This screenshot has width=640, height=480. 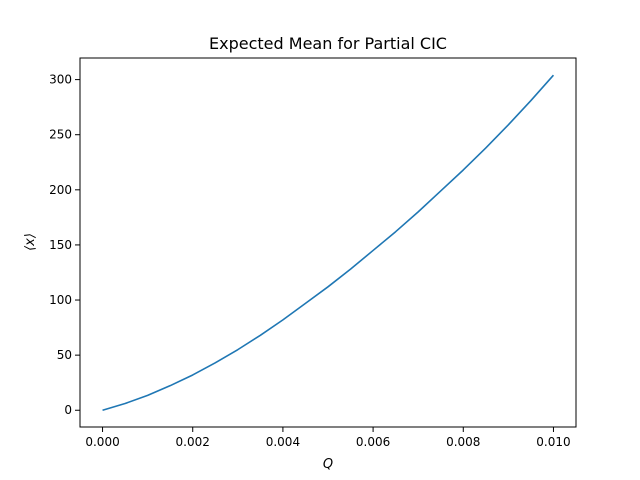 What do you see at coordinates (60, 190) in the screenshot?
I see `y-tick-label: 200` at bounding box center [60, 190].